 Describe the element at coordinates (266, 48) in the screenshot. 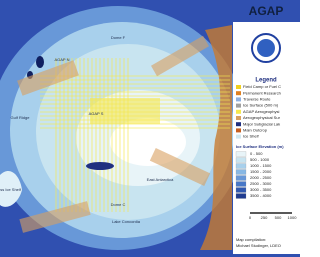

I see `logo-emblem` at that location.